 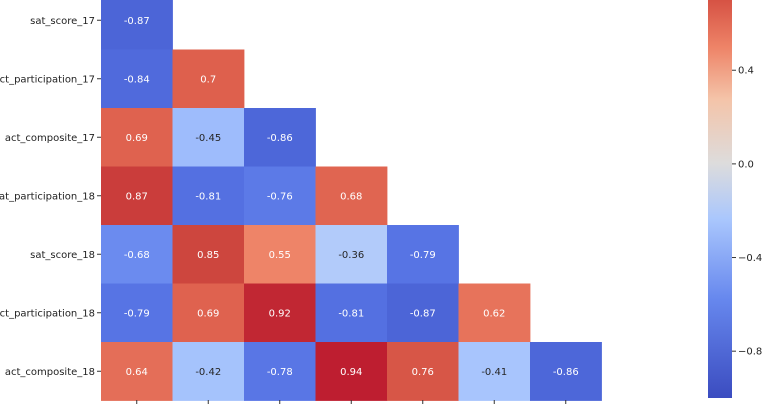 I want to click on cell-value-label: 0.92, so click(x=280, y=313).